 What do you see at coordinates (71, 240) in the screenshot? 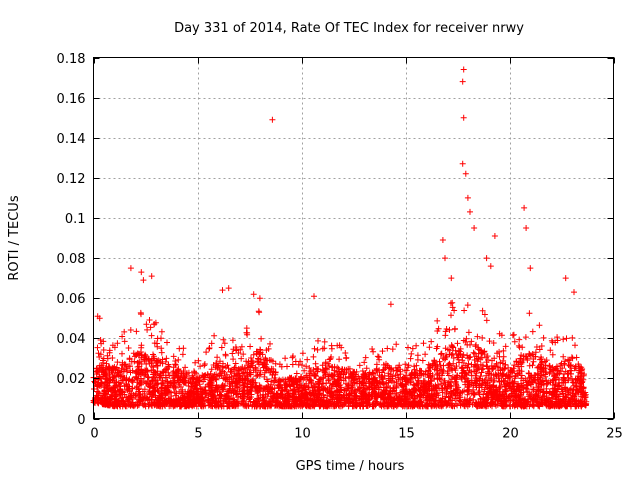
I see `y-tick-labels: 0 0.02 0.04 0.06 0.08 0.1 0.12 0.14 0.16 0.18` at bounding box center [71, 240].